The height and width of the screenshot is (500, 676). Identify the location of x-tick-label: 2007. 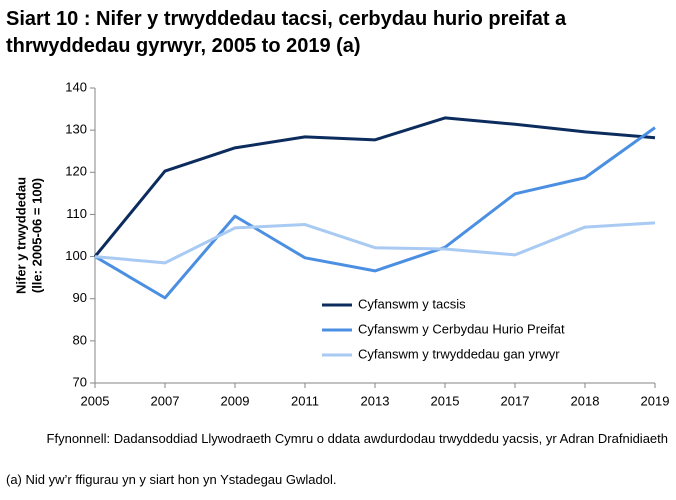
(165, 400).